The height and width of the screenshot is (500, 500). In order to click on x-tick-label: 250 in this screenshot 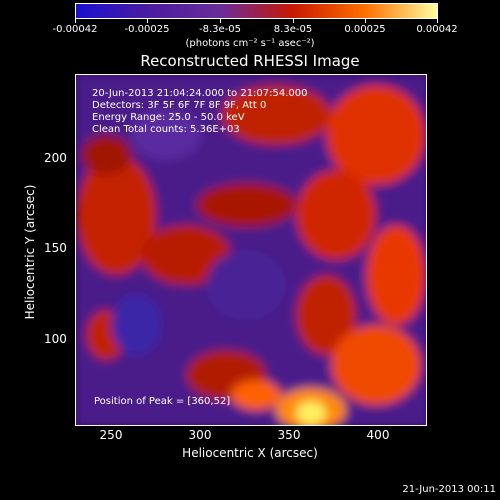, I will do `click(111, 435)`.